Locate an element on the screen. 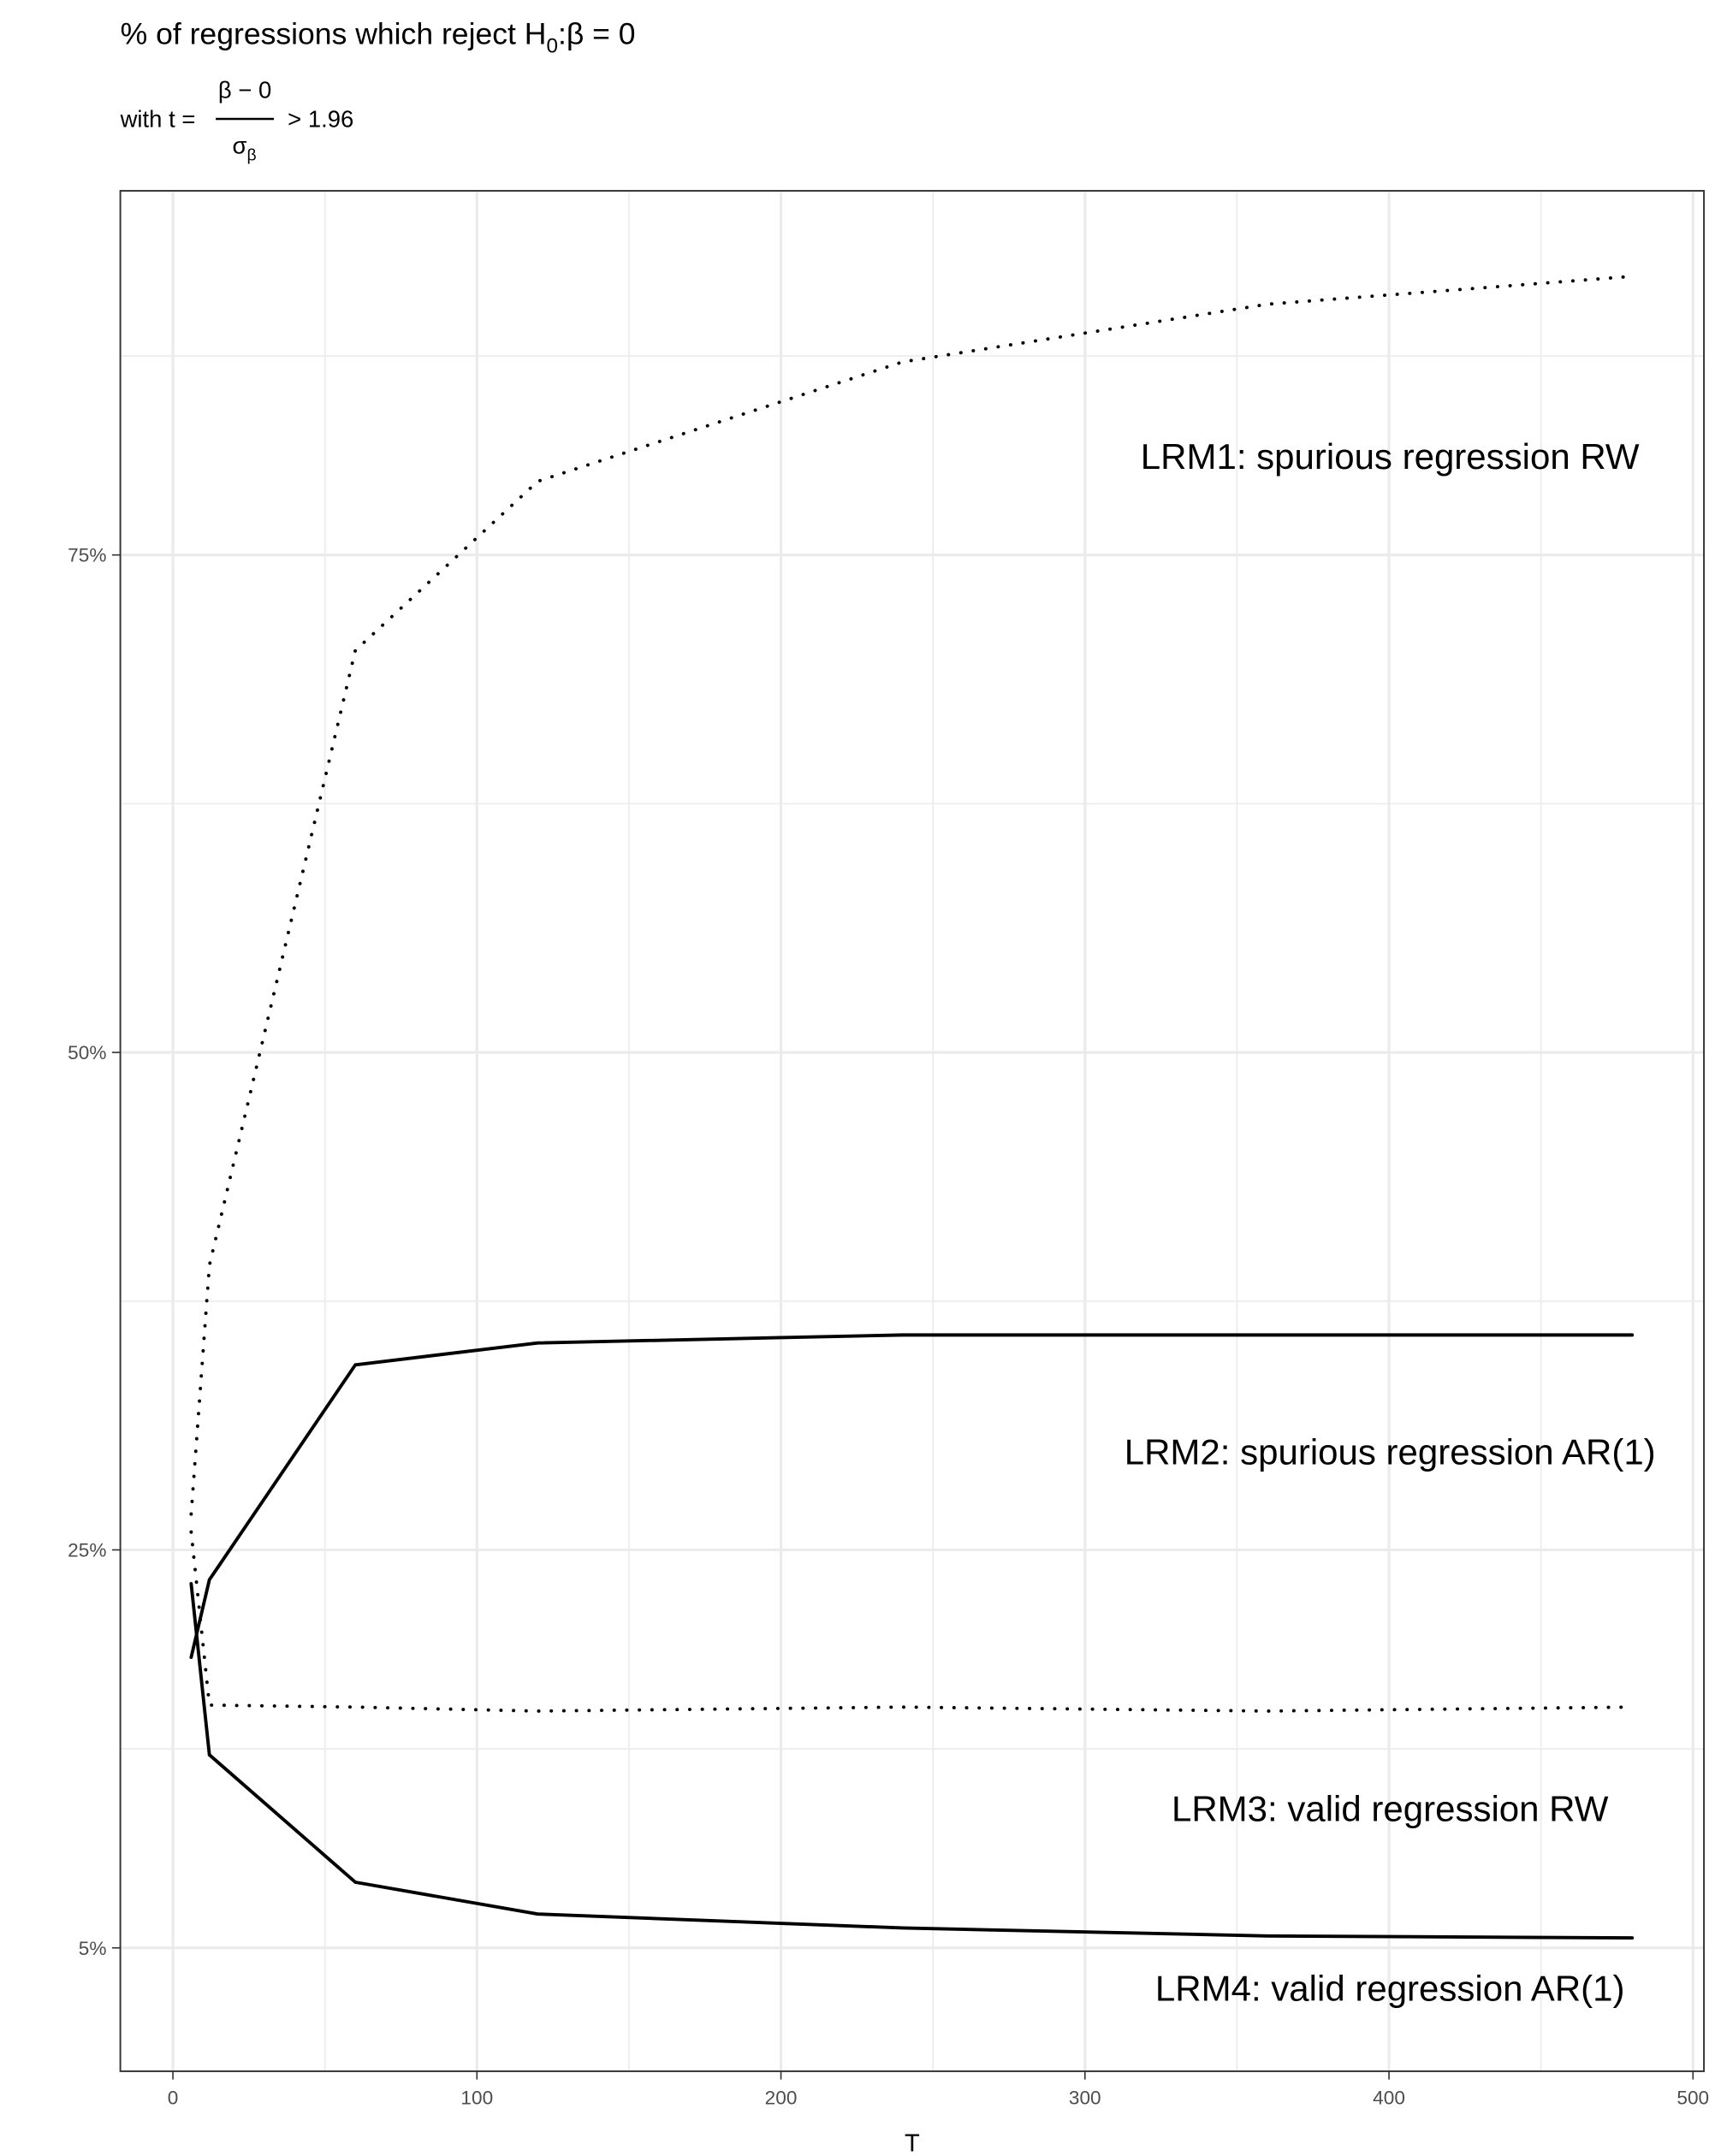 This screenshot has height=2156, width=1715. series-label: LRM3: valid regression RW is located at coordinates (1390, 1808).